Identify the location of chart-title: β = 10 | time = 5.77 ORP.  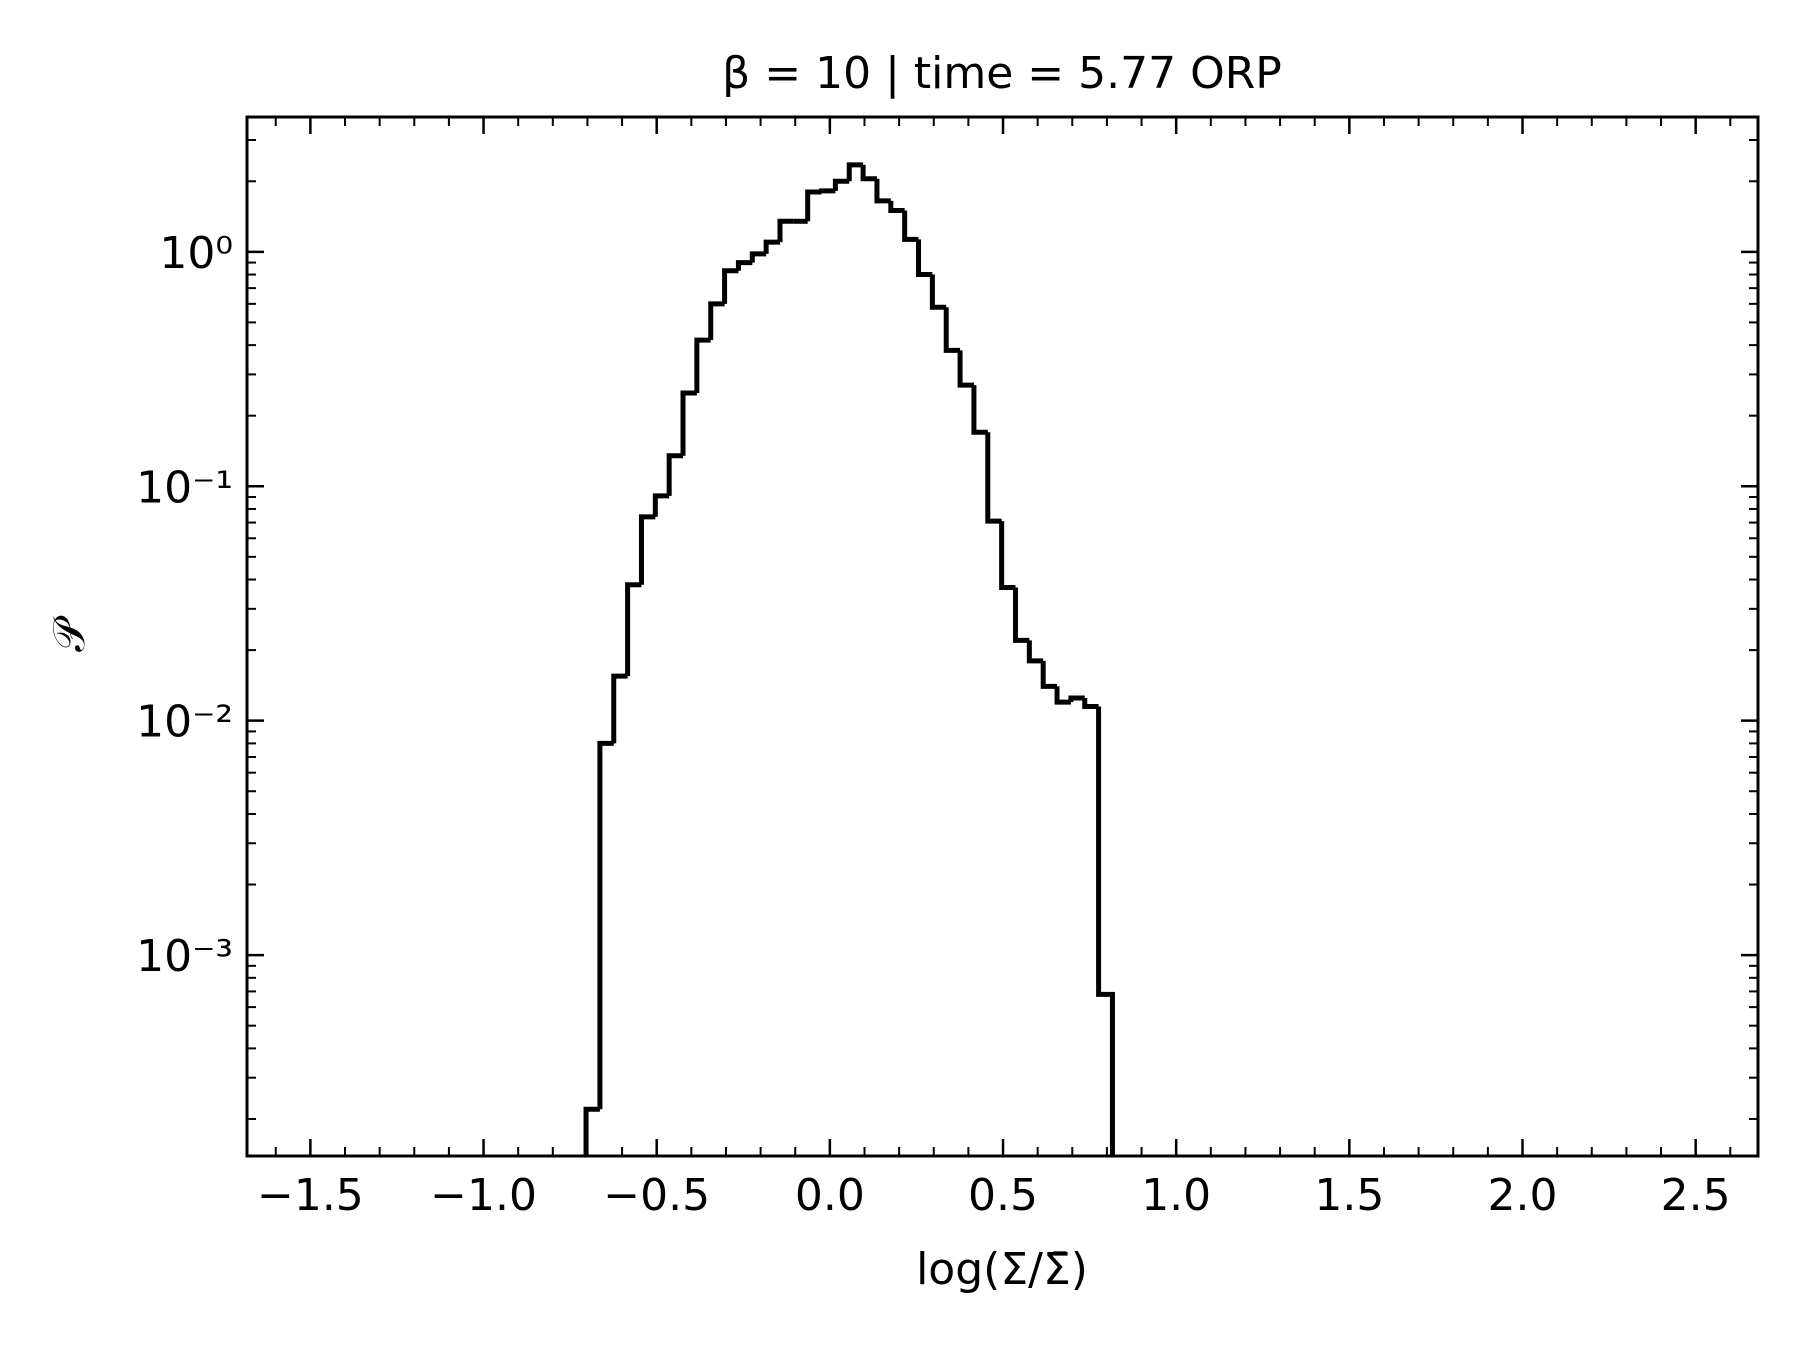
(1002, 73).